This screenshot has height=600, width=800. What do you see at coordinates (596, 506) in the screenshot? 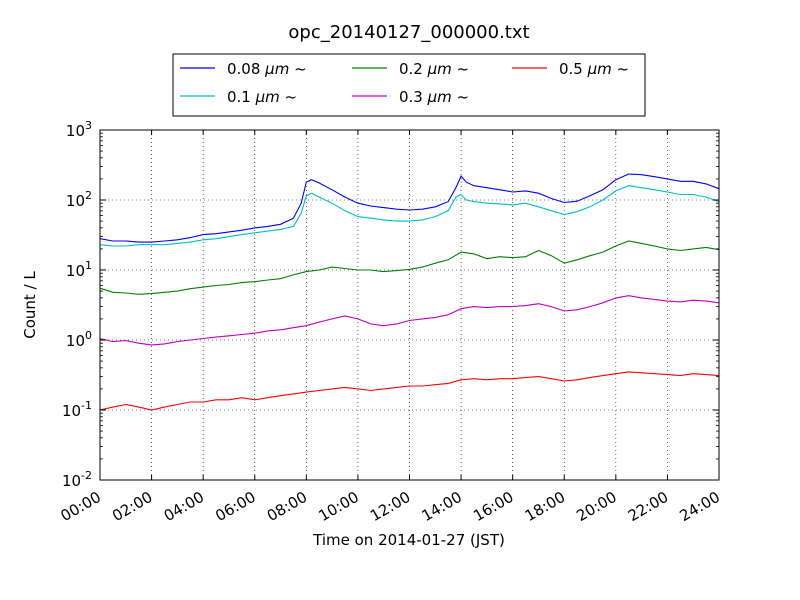
I see `x-tick-label: 20:00` at bounding box center [596, 506].